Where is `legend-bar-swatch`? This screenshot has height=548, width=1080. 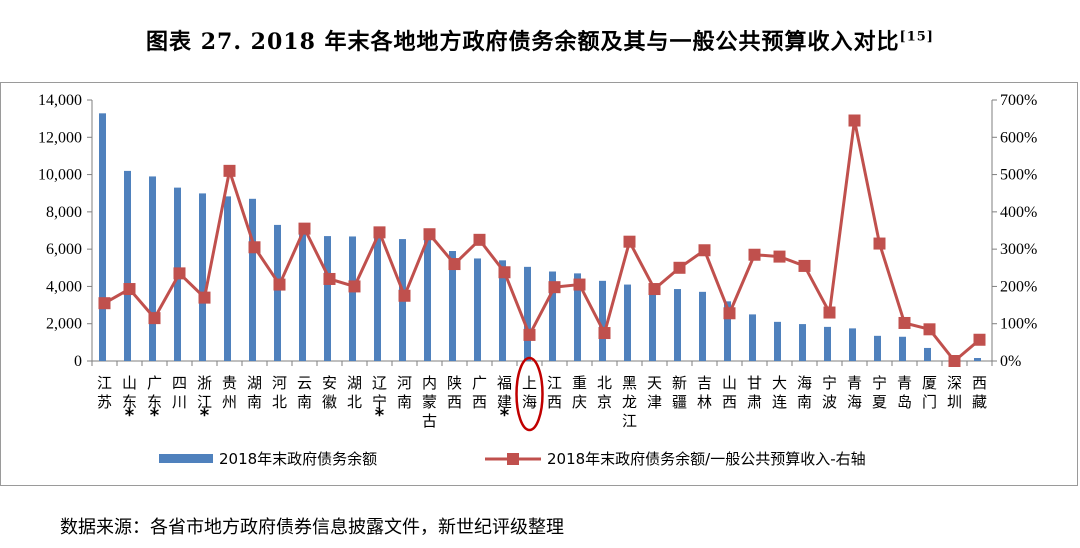 legend-bar-swatch is located at coordinates (186, 458).